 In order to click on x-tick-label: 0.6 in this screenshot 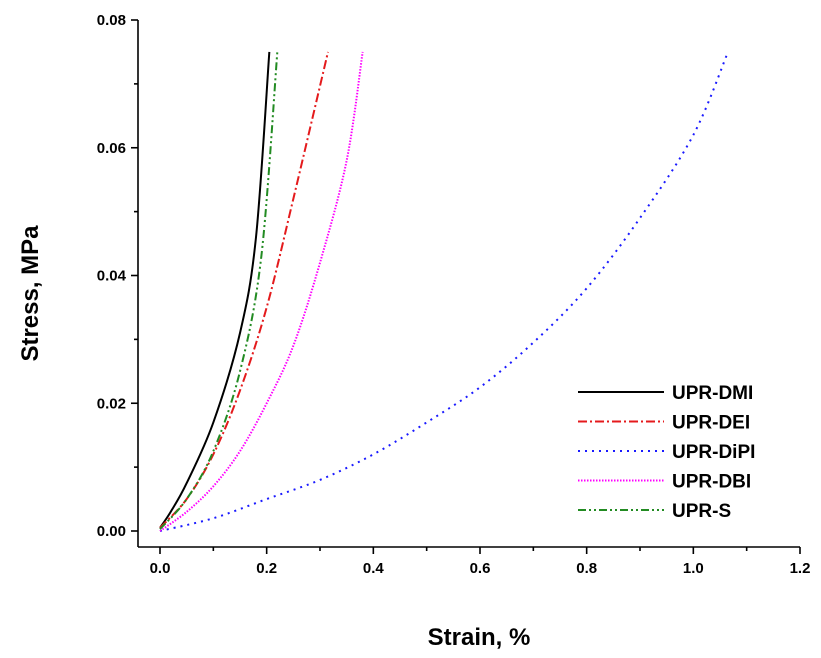, I will do `click(480, 568)`.